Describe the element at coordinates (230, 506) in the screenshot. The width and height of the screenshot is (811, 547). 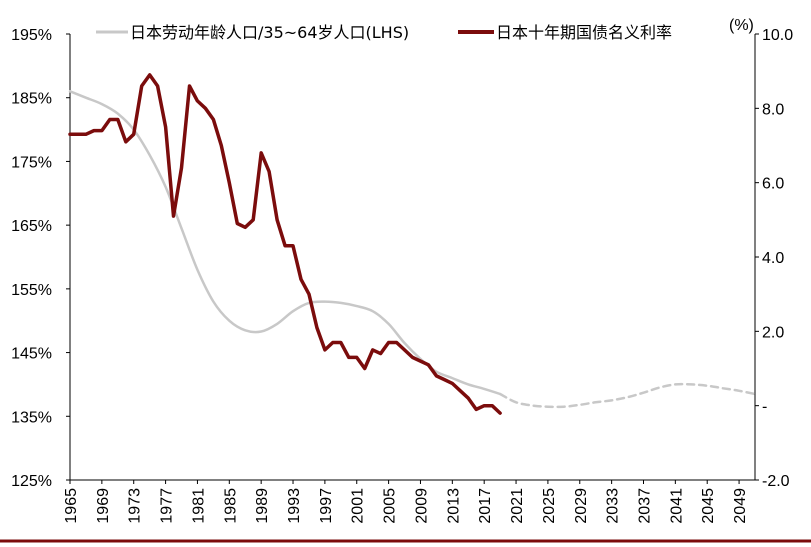
I see `x-tick-label: 1985` at that location.